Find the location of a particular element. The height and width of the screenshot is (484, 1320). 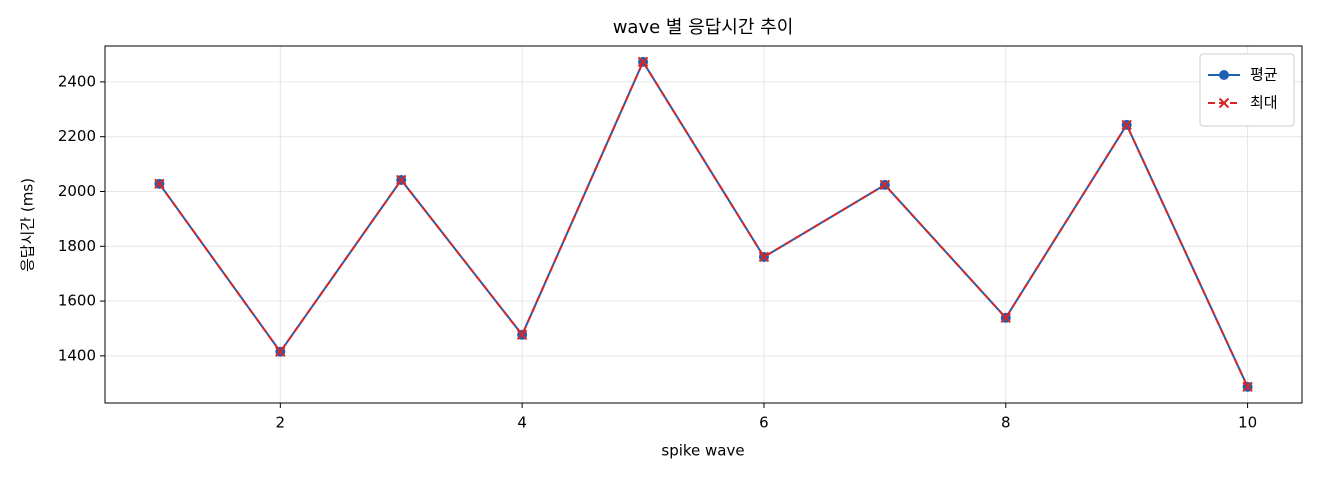

y-axis-label: 응답시간 (ms) is located at coordinates (28, 225).